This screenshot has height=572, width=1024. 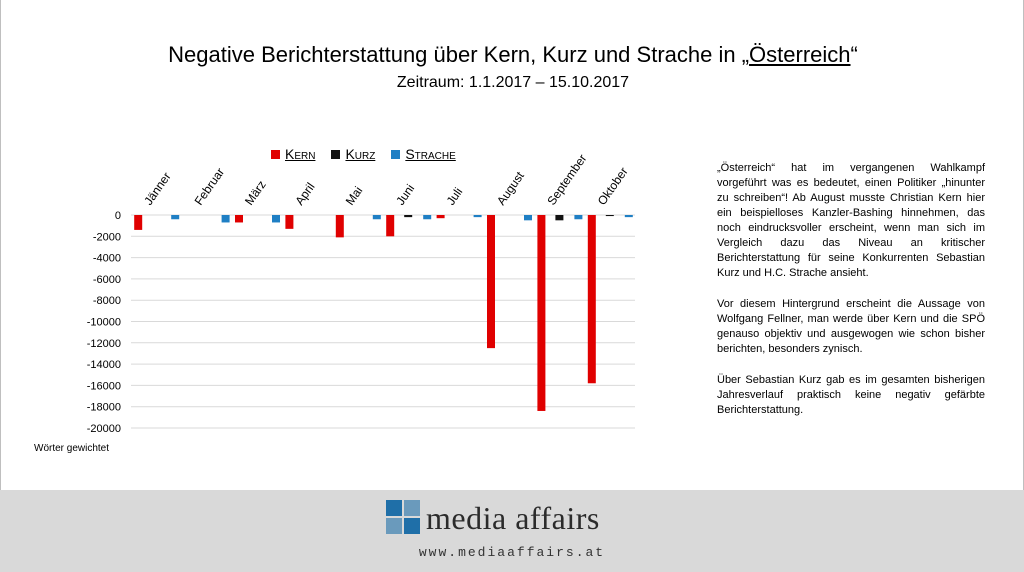 I want to click on bar-kurz-september, so click(x=559, y=218).